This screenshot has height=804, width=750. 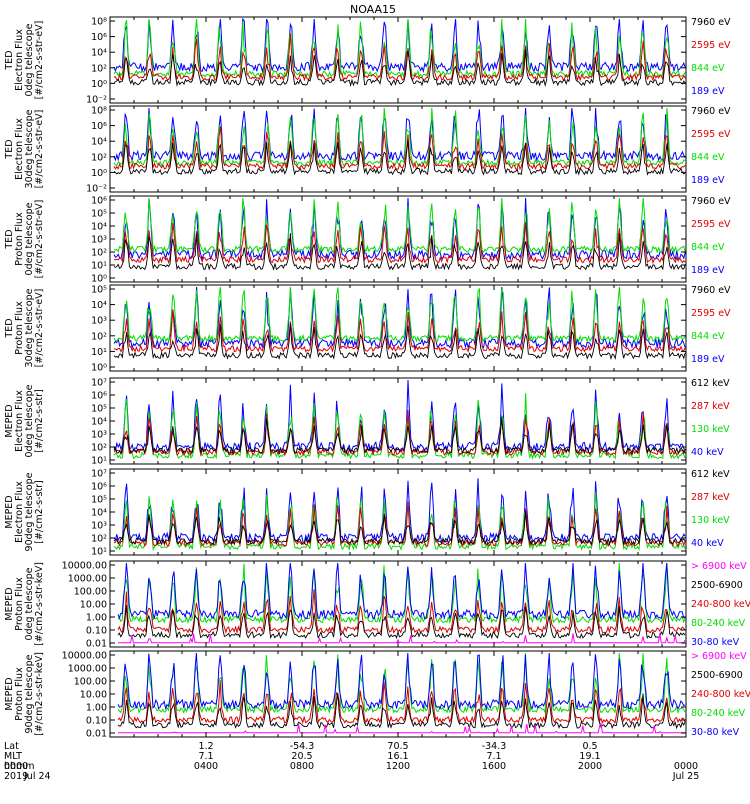 What do you see at coordinates (37, 776) in the screenshot?
I see `x-first-value: Jul 24` at bounding box center [37, 776].